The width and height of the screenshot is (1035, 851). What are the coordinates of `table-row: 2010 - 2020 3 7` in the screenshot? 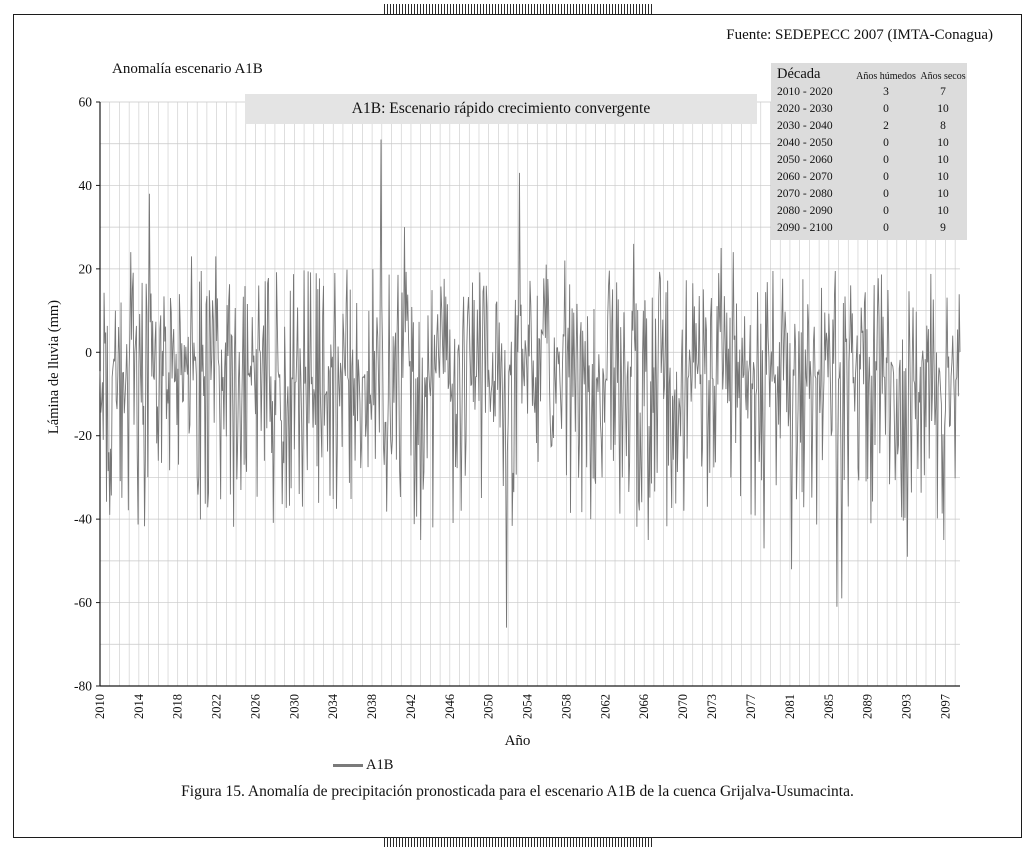 It's located at (870, 91).